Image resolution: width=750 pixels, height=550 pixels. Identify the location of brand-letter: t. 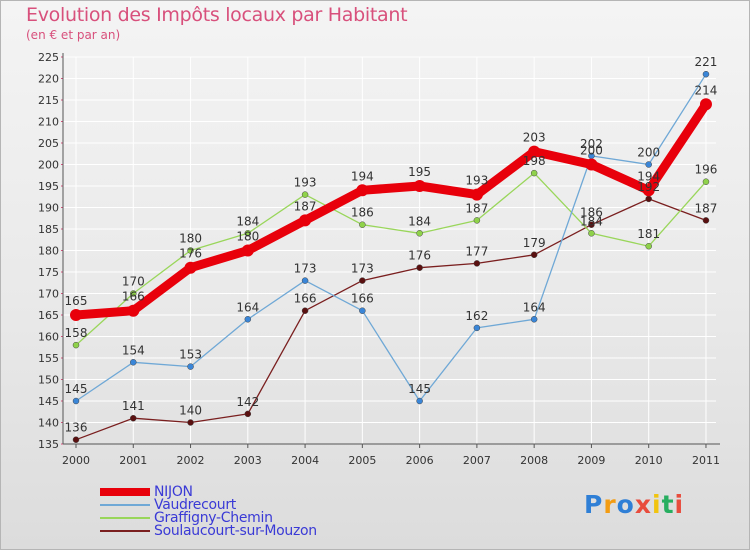
(668, 504).